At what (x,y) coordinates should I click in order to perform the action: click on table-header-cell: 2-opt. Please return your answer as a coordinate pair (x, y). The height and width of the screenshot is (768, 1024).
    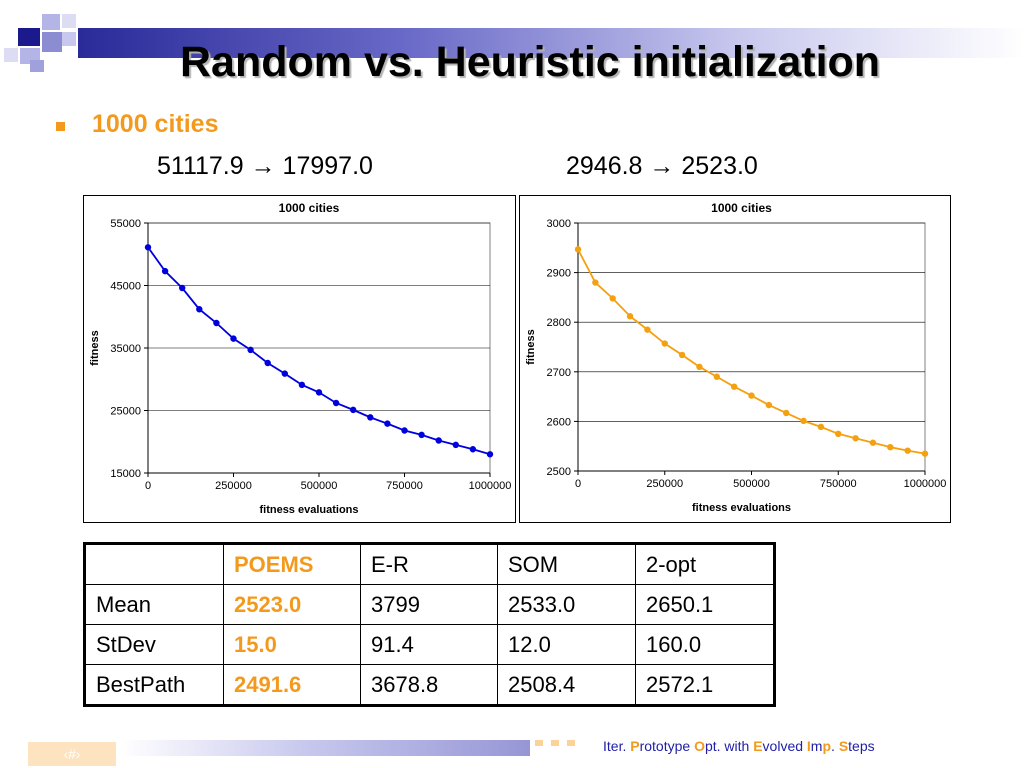
    Looking at the image, I should click on (705, 564).